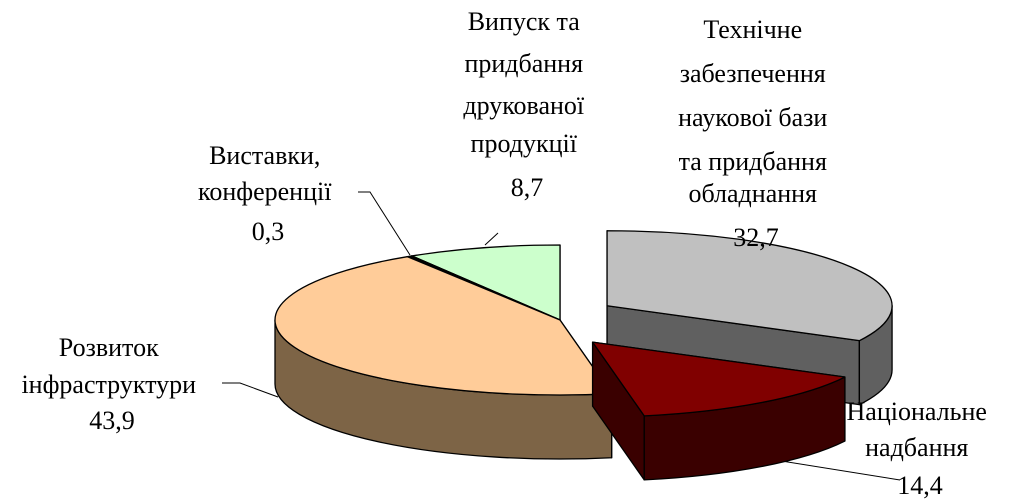 This screenshot has width=1014, height=501. What do you see at coordinates (524, 143) in the screenshot?
I see `label-printed-line-4: продукції` at bounding box center [524, 143].